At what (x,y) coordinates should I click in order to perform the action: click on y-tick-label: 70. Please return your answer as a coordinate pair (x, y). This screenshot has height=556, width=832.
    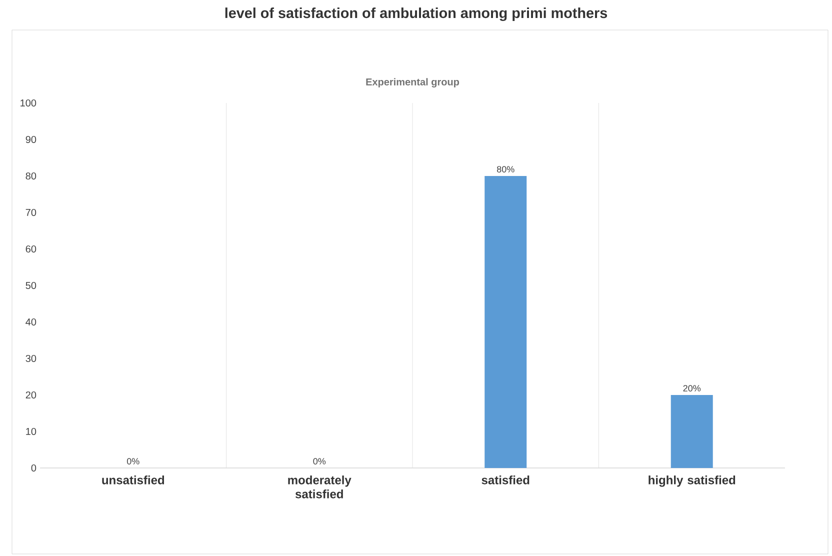
    Looking at the image, I should click on (31, 212).